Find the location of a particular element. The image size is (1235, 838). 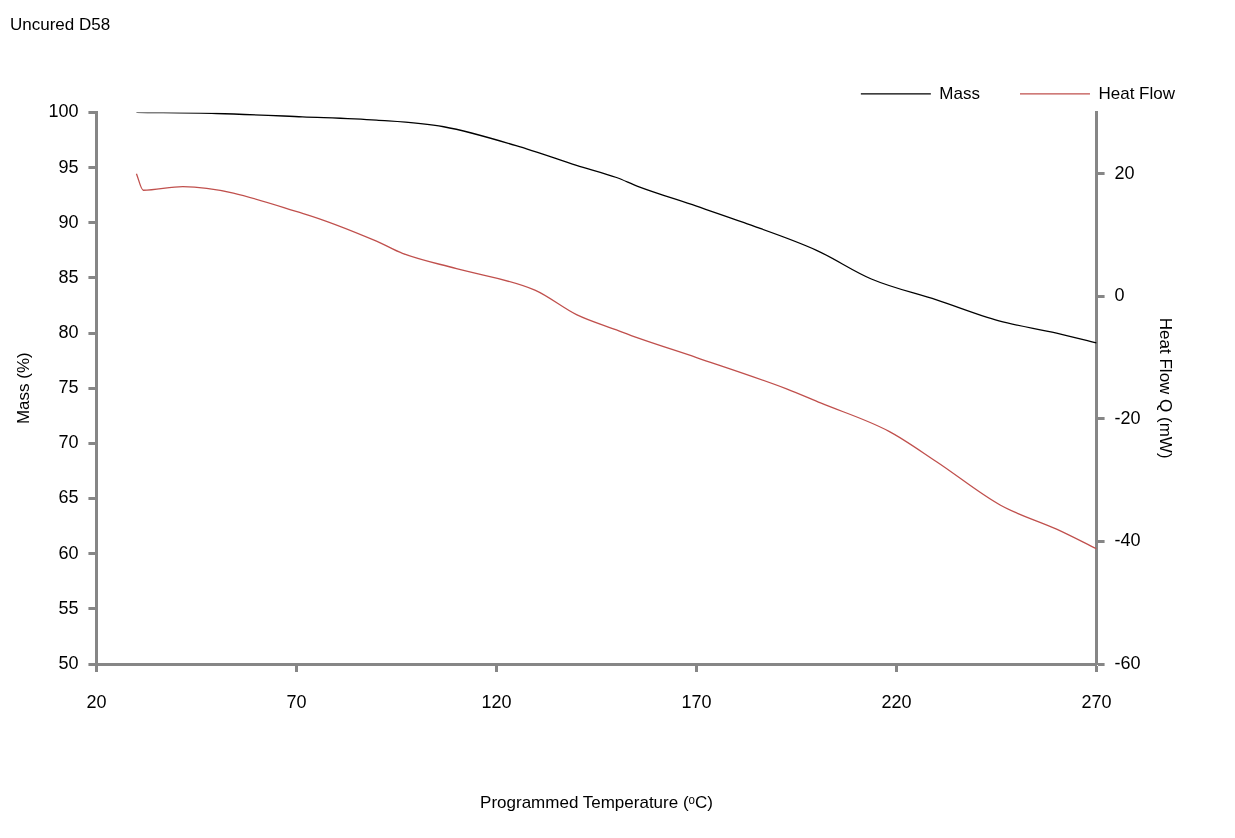

y-tick-label: 50 is located at coordinates (68, 662).